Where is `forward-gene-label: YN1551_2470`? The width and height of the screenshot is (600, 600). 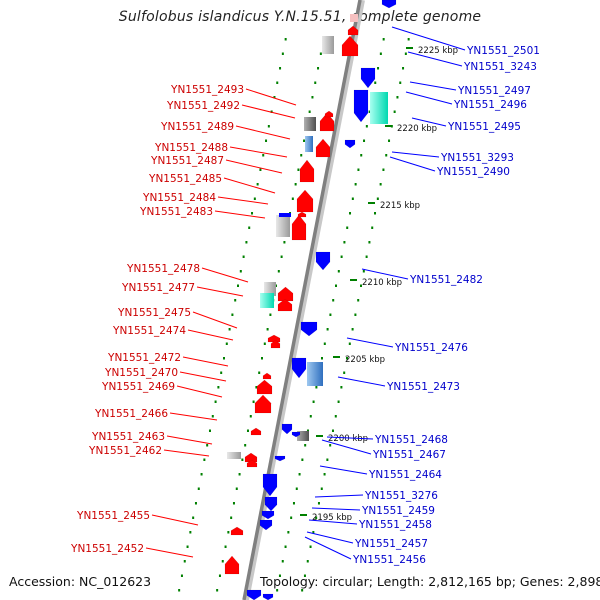
forward-gene-label: YN1551_2470 is located at coordinates (141, 373).